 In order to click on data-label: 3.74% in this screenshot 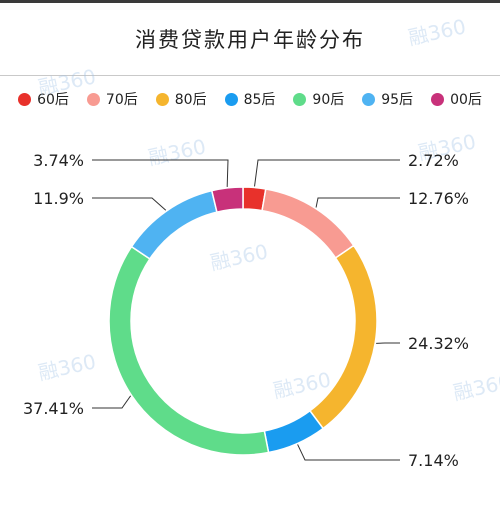, I will do `click(58, 160)`.